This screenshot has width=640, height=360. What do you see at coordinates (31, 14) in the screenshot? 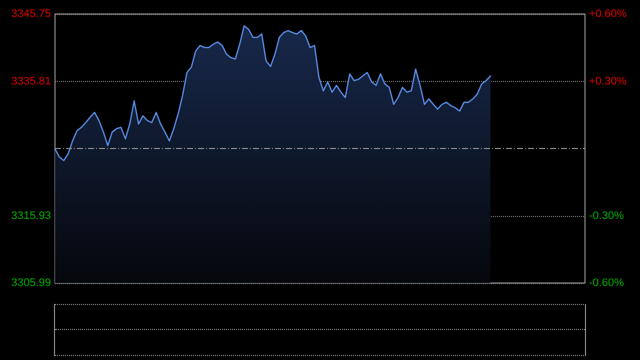
I see `y-tick-label: 3345.75` at bounding box center [31, 14].